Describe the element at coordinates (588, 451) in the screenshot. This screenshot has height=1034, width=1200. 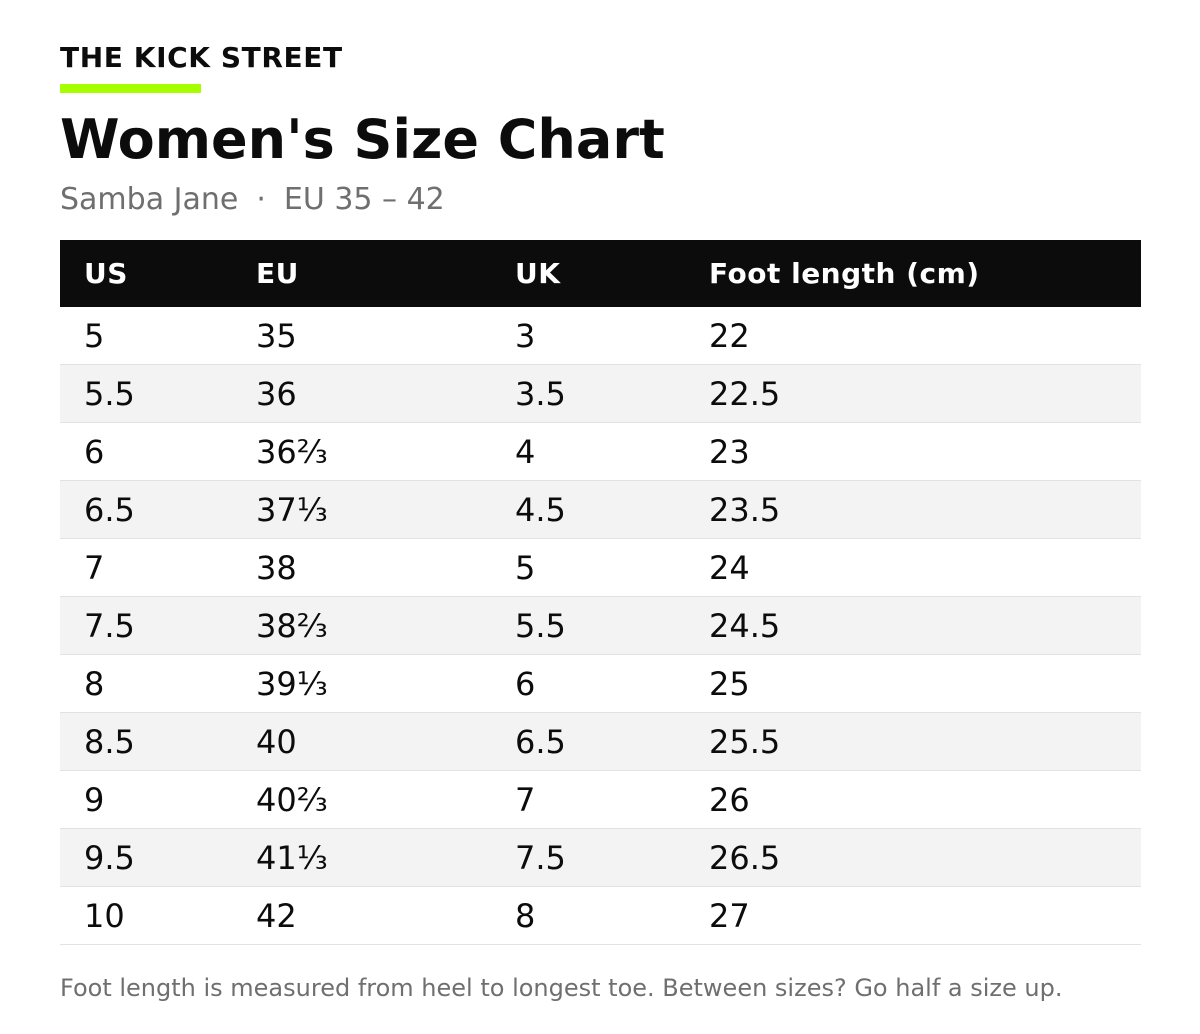
I see `cell-uk: 4` at that location.